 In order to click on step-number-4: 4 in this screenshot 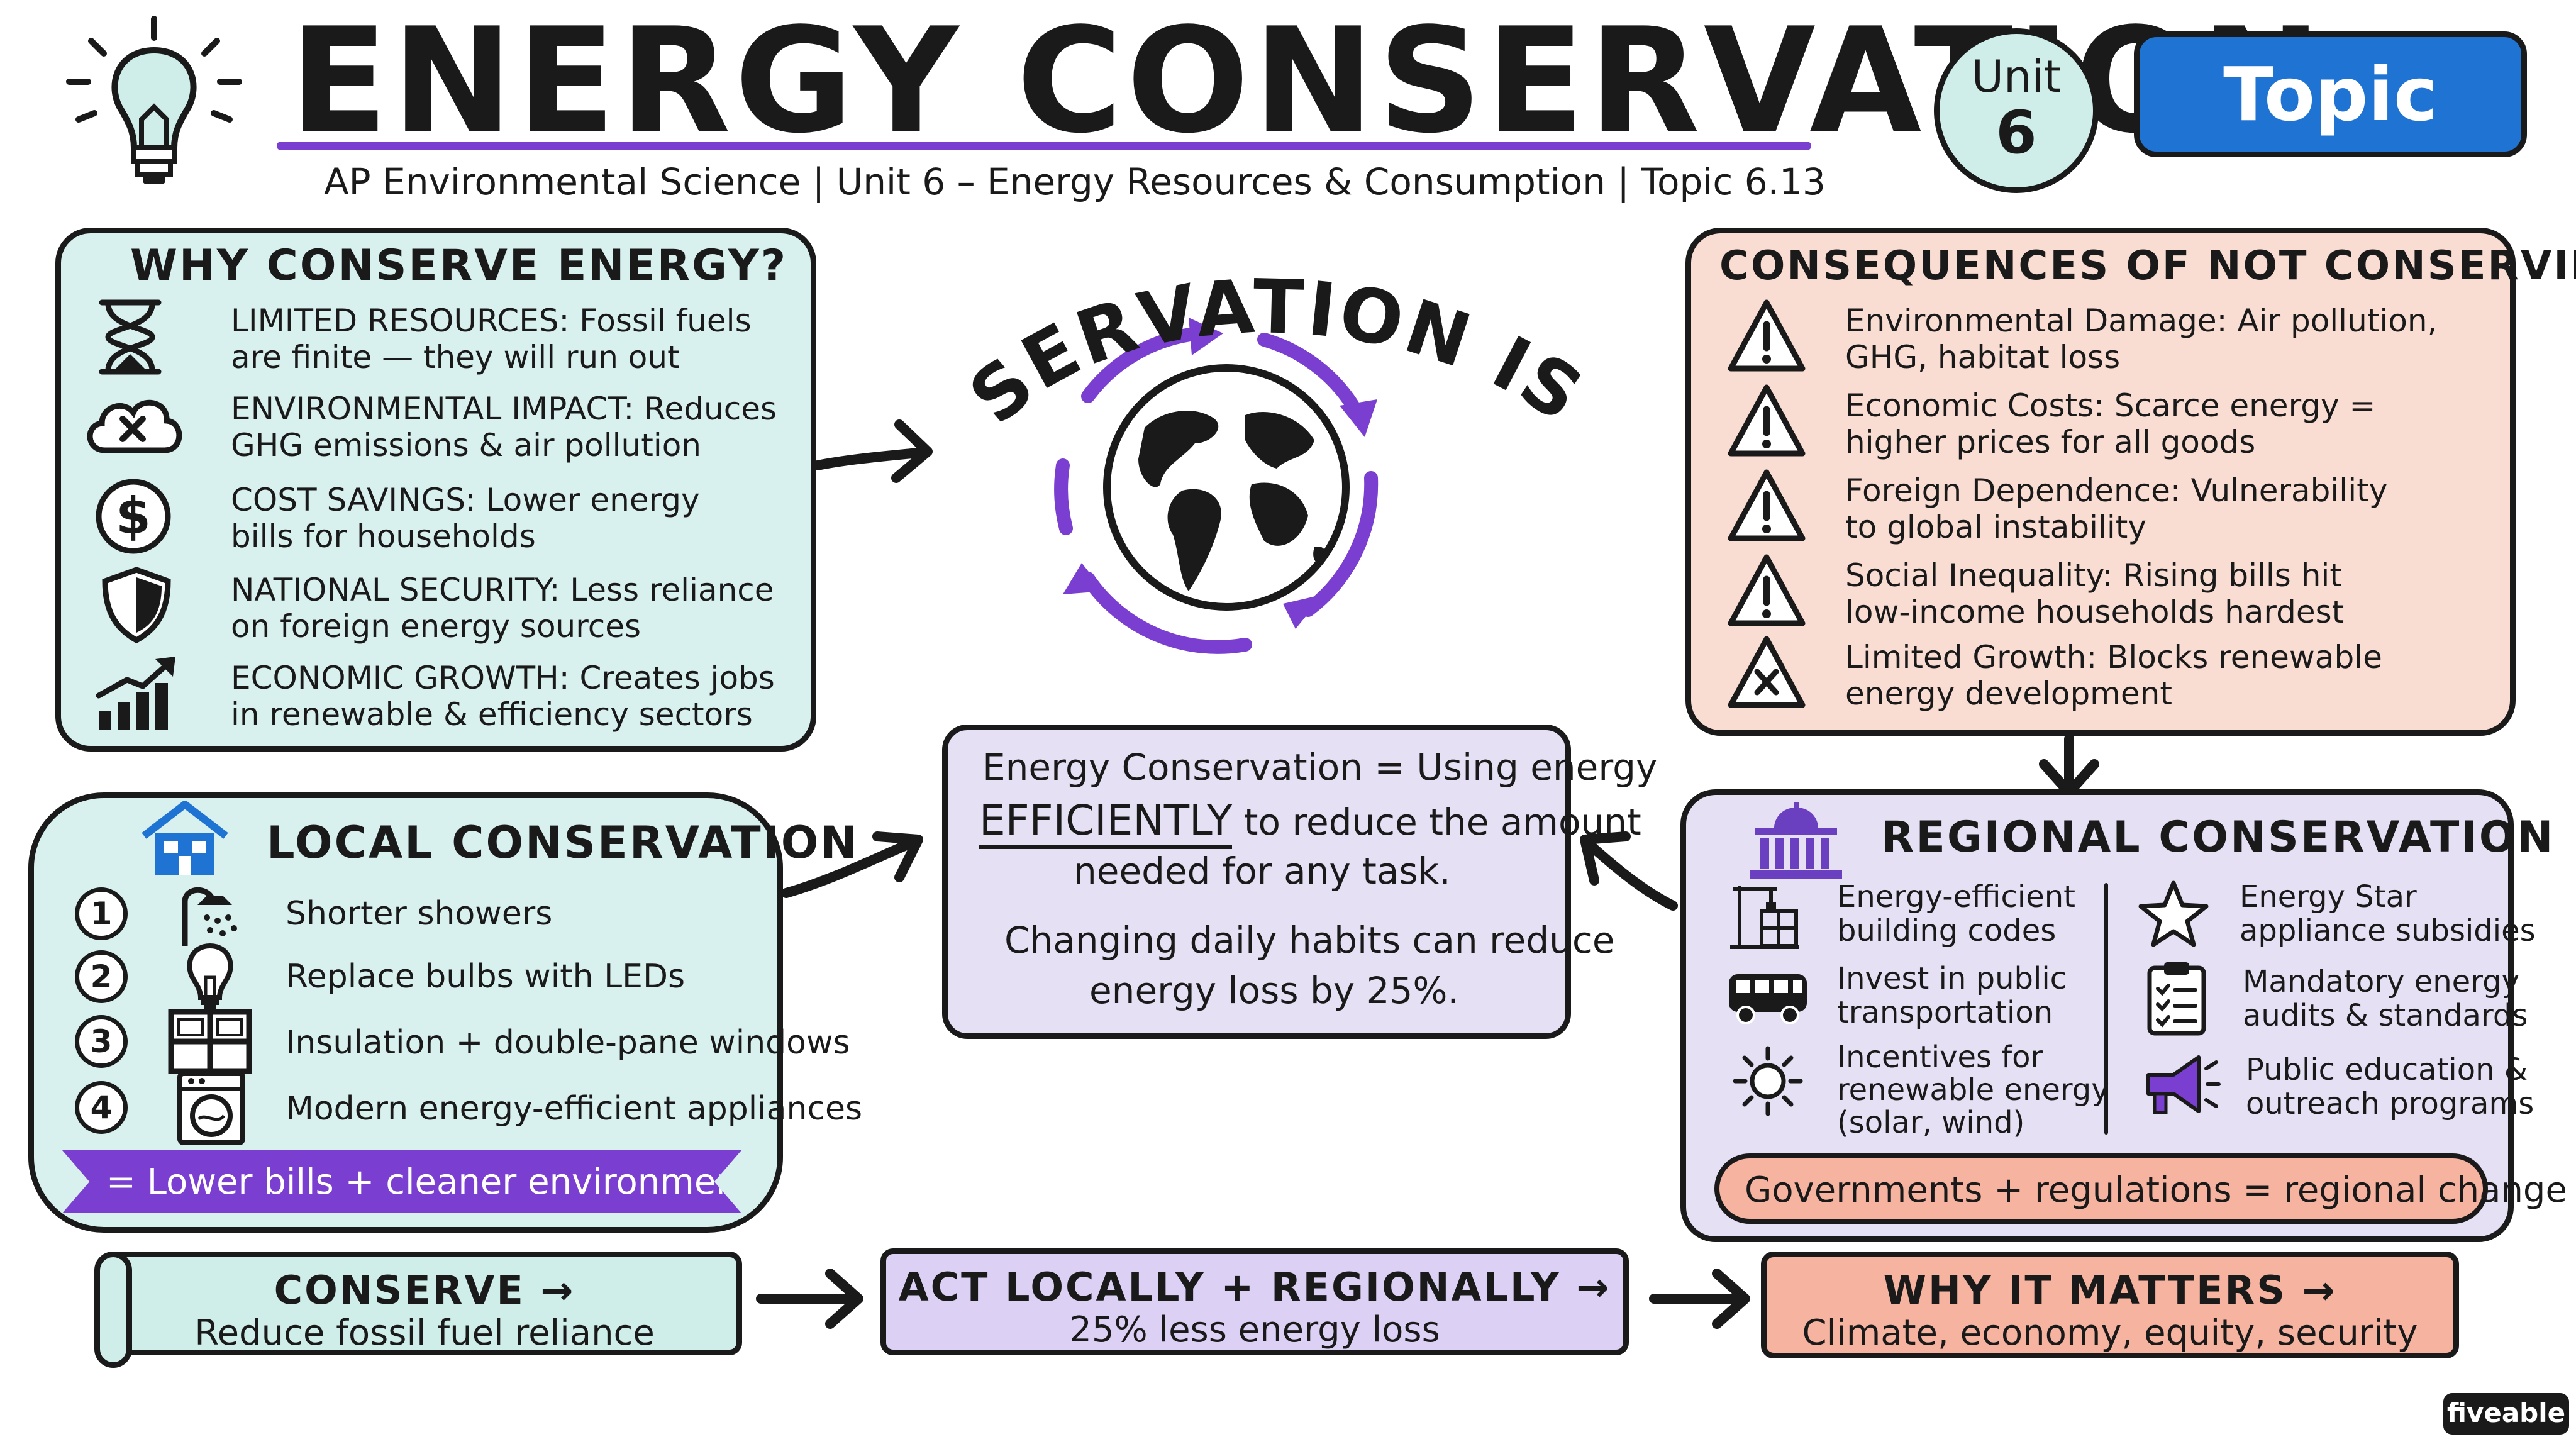, I will do `click(101, 1107)`.